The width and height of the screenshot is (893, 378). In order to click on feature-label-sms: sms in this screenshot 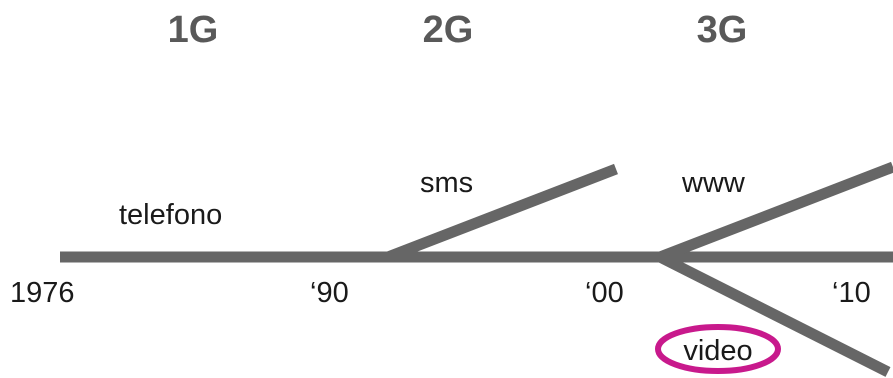, I will do `click(446, 183)`.